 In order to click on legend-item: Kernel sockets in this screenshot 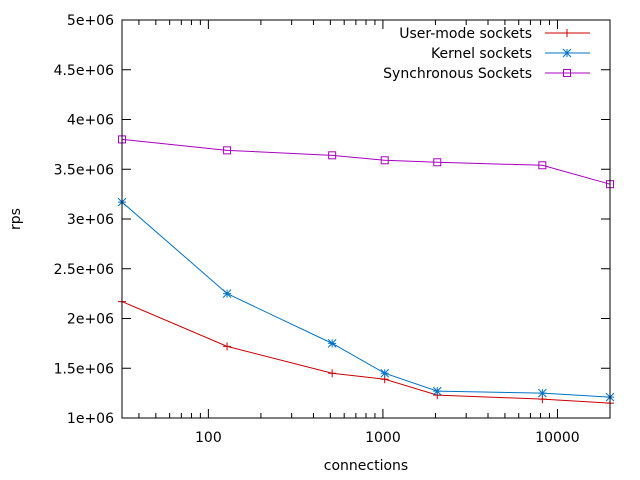, I will do `click(510, 54)`.